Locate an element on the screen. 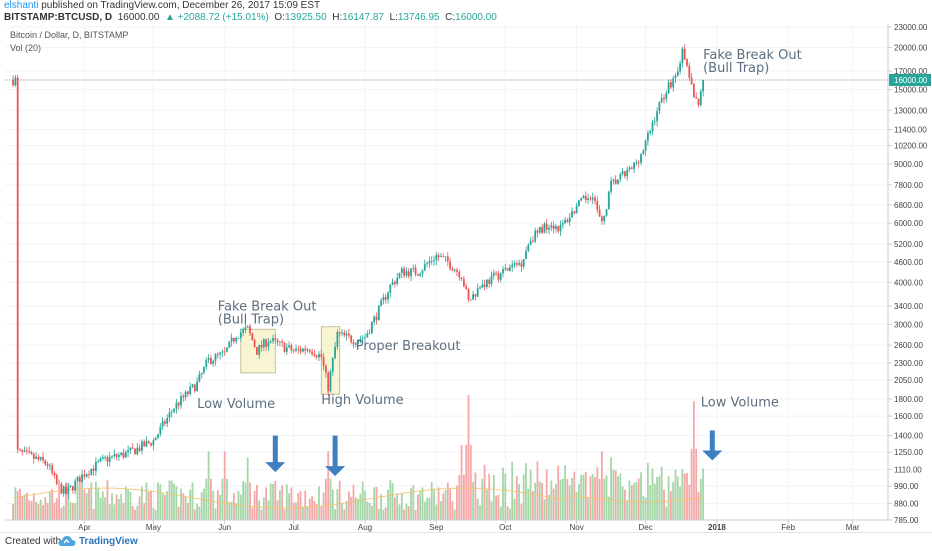 The width and height of the screenshot is (932, 551). annotation-0: Fake Break Out (Bull Trap) is located at coordinates (267, 313).